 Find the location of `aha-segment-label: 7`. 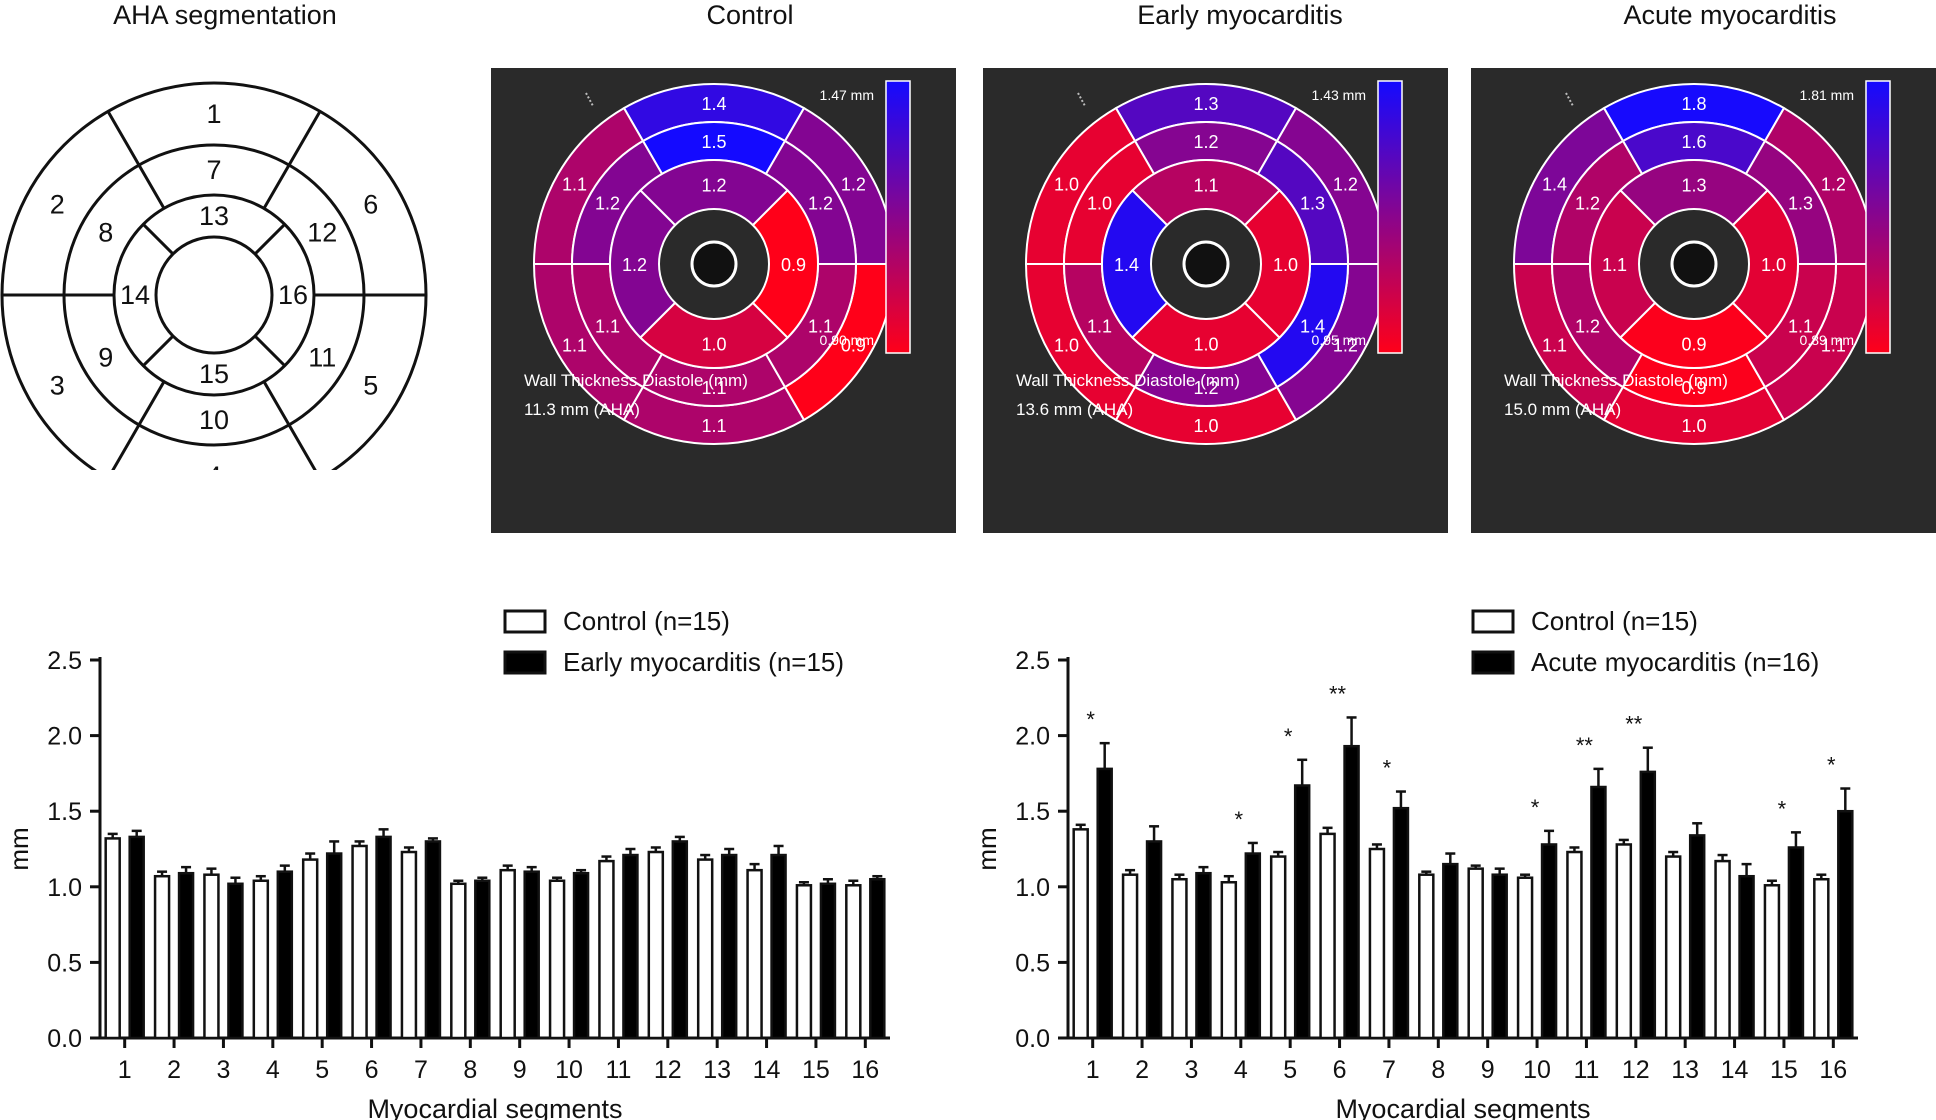

aha-segment-label: 7 is located at coordinates (213, 170).